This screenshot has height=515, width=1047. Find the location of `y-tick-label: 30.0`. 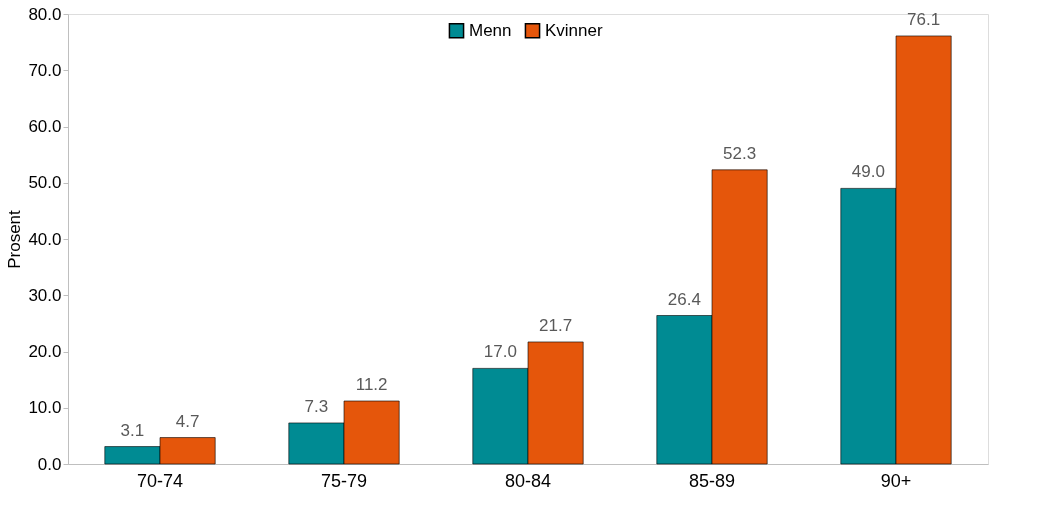

y-tick-label: 30.0 is located at coordinates (45, 295).